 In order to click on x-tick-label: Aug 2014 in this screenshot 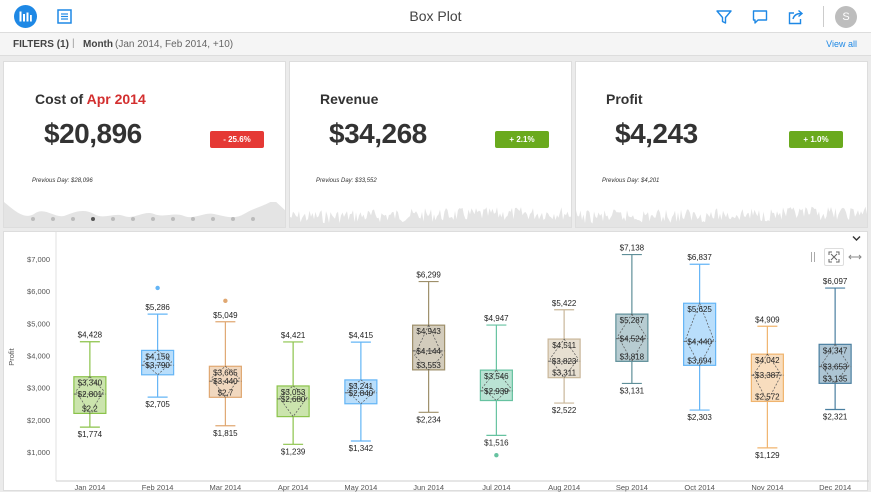, I will do `click(564, 487)`.